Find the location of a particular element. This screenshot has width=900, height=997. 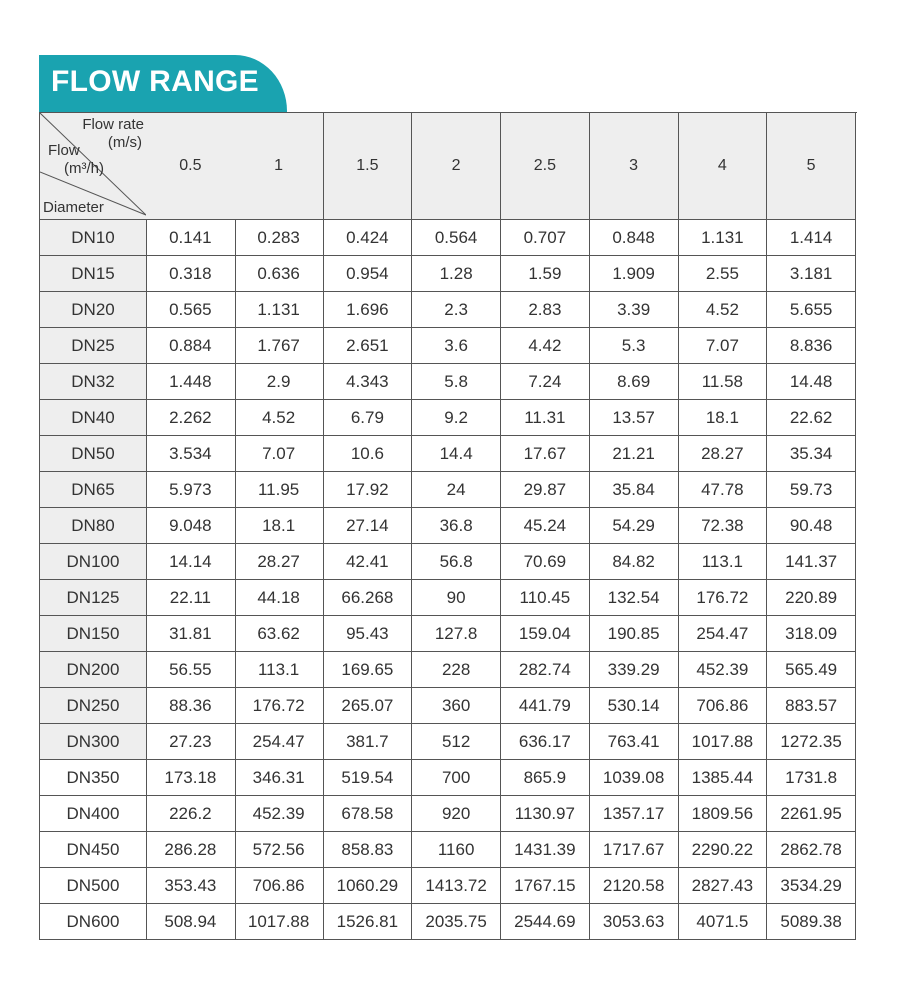

column-header: 5 is located at coordinates (811, 166).